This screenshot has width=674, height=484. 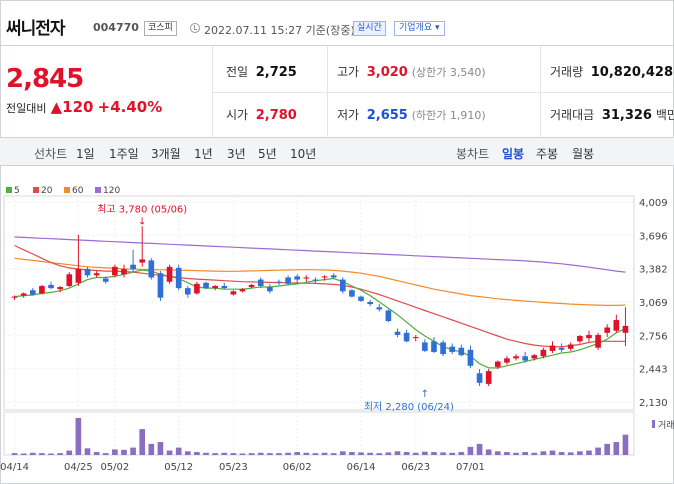 What do you see at coordinates (236, 154) in the screenshot?
I see `period-3y: 3년` at bounding box center [236, 154].